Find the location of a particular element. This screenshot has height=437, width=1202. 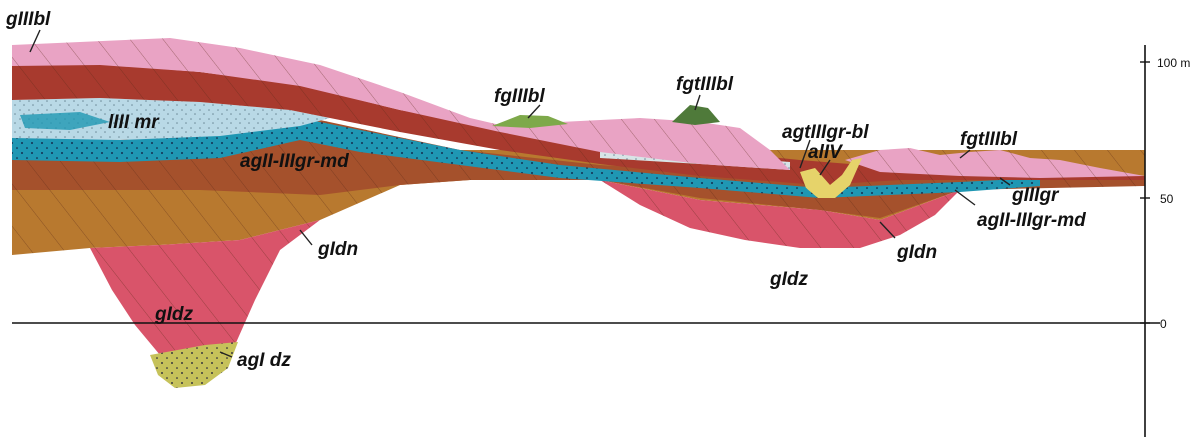

label-alIV: alIV is located at coordinates (825, 152).